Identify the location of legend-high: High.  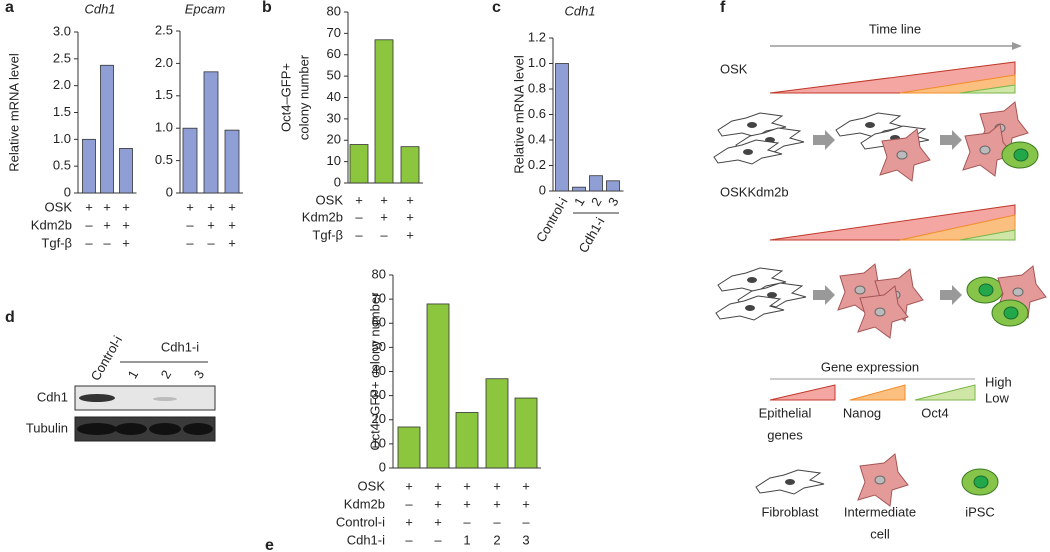
(998, 381).